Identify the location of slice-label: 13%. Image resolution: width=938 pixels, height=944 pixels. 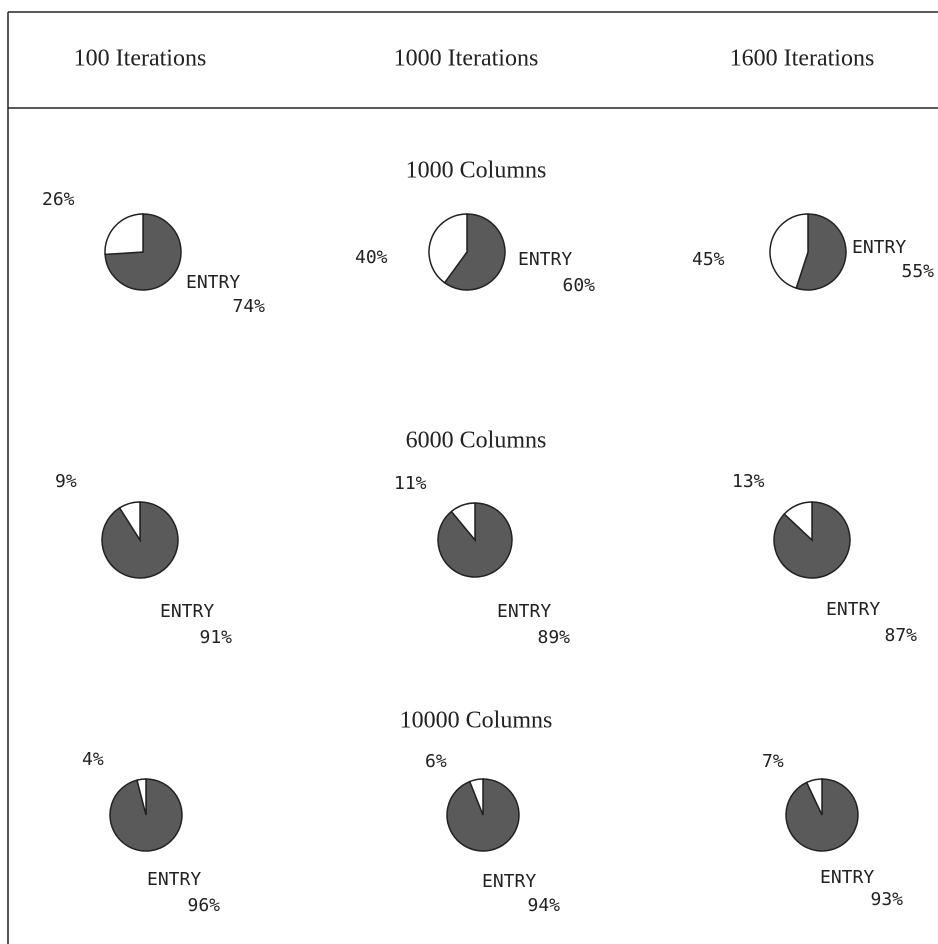
(748, 481).